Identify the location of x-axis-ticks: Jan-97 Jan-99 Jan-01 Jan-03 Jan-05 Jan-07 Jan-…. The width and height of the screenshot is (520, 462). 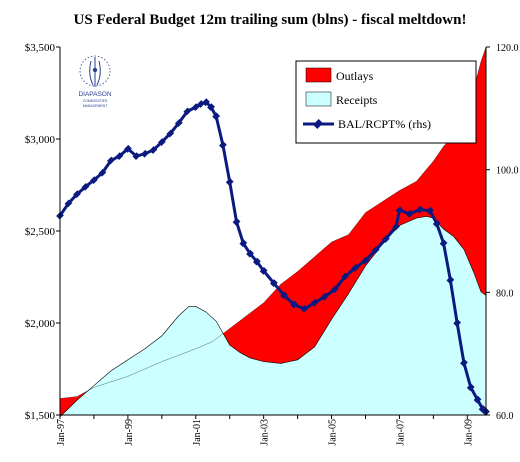
(265, 430).